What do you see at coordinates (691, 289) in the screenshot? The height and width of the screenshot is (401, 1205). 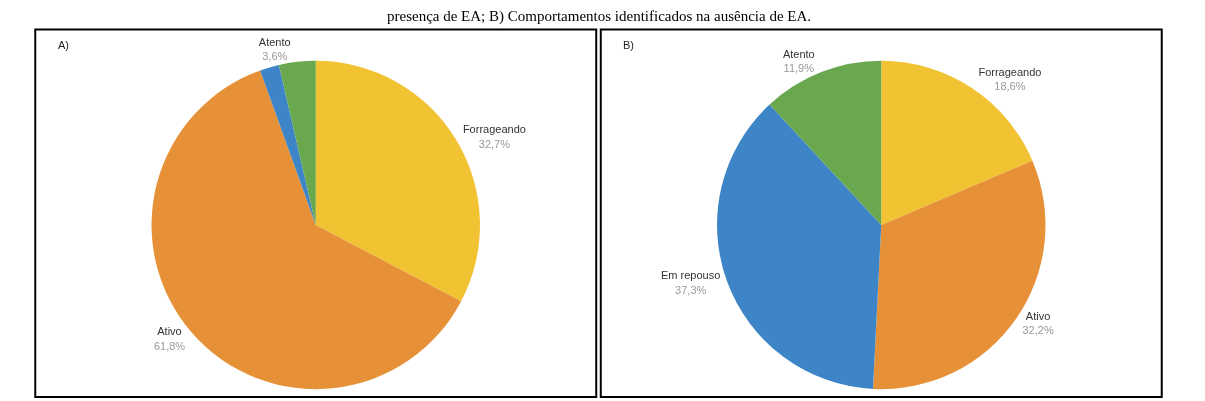 I see `data-label: 37,3%` at bounding box center [691, 289].